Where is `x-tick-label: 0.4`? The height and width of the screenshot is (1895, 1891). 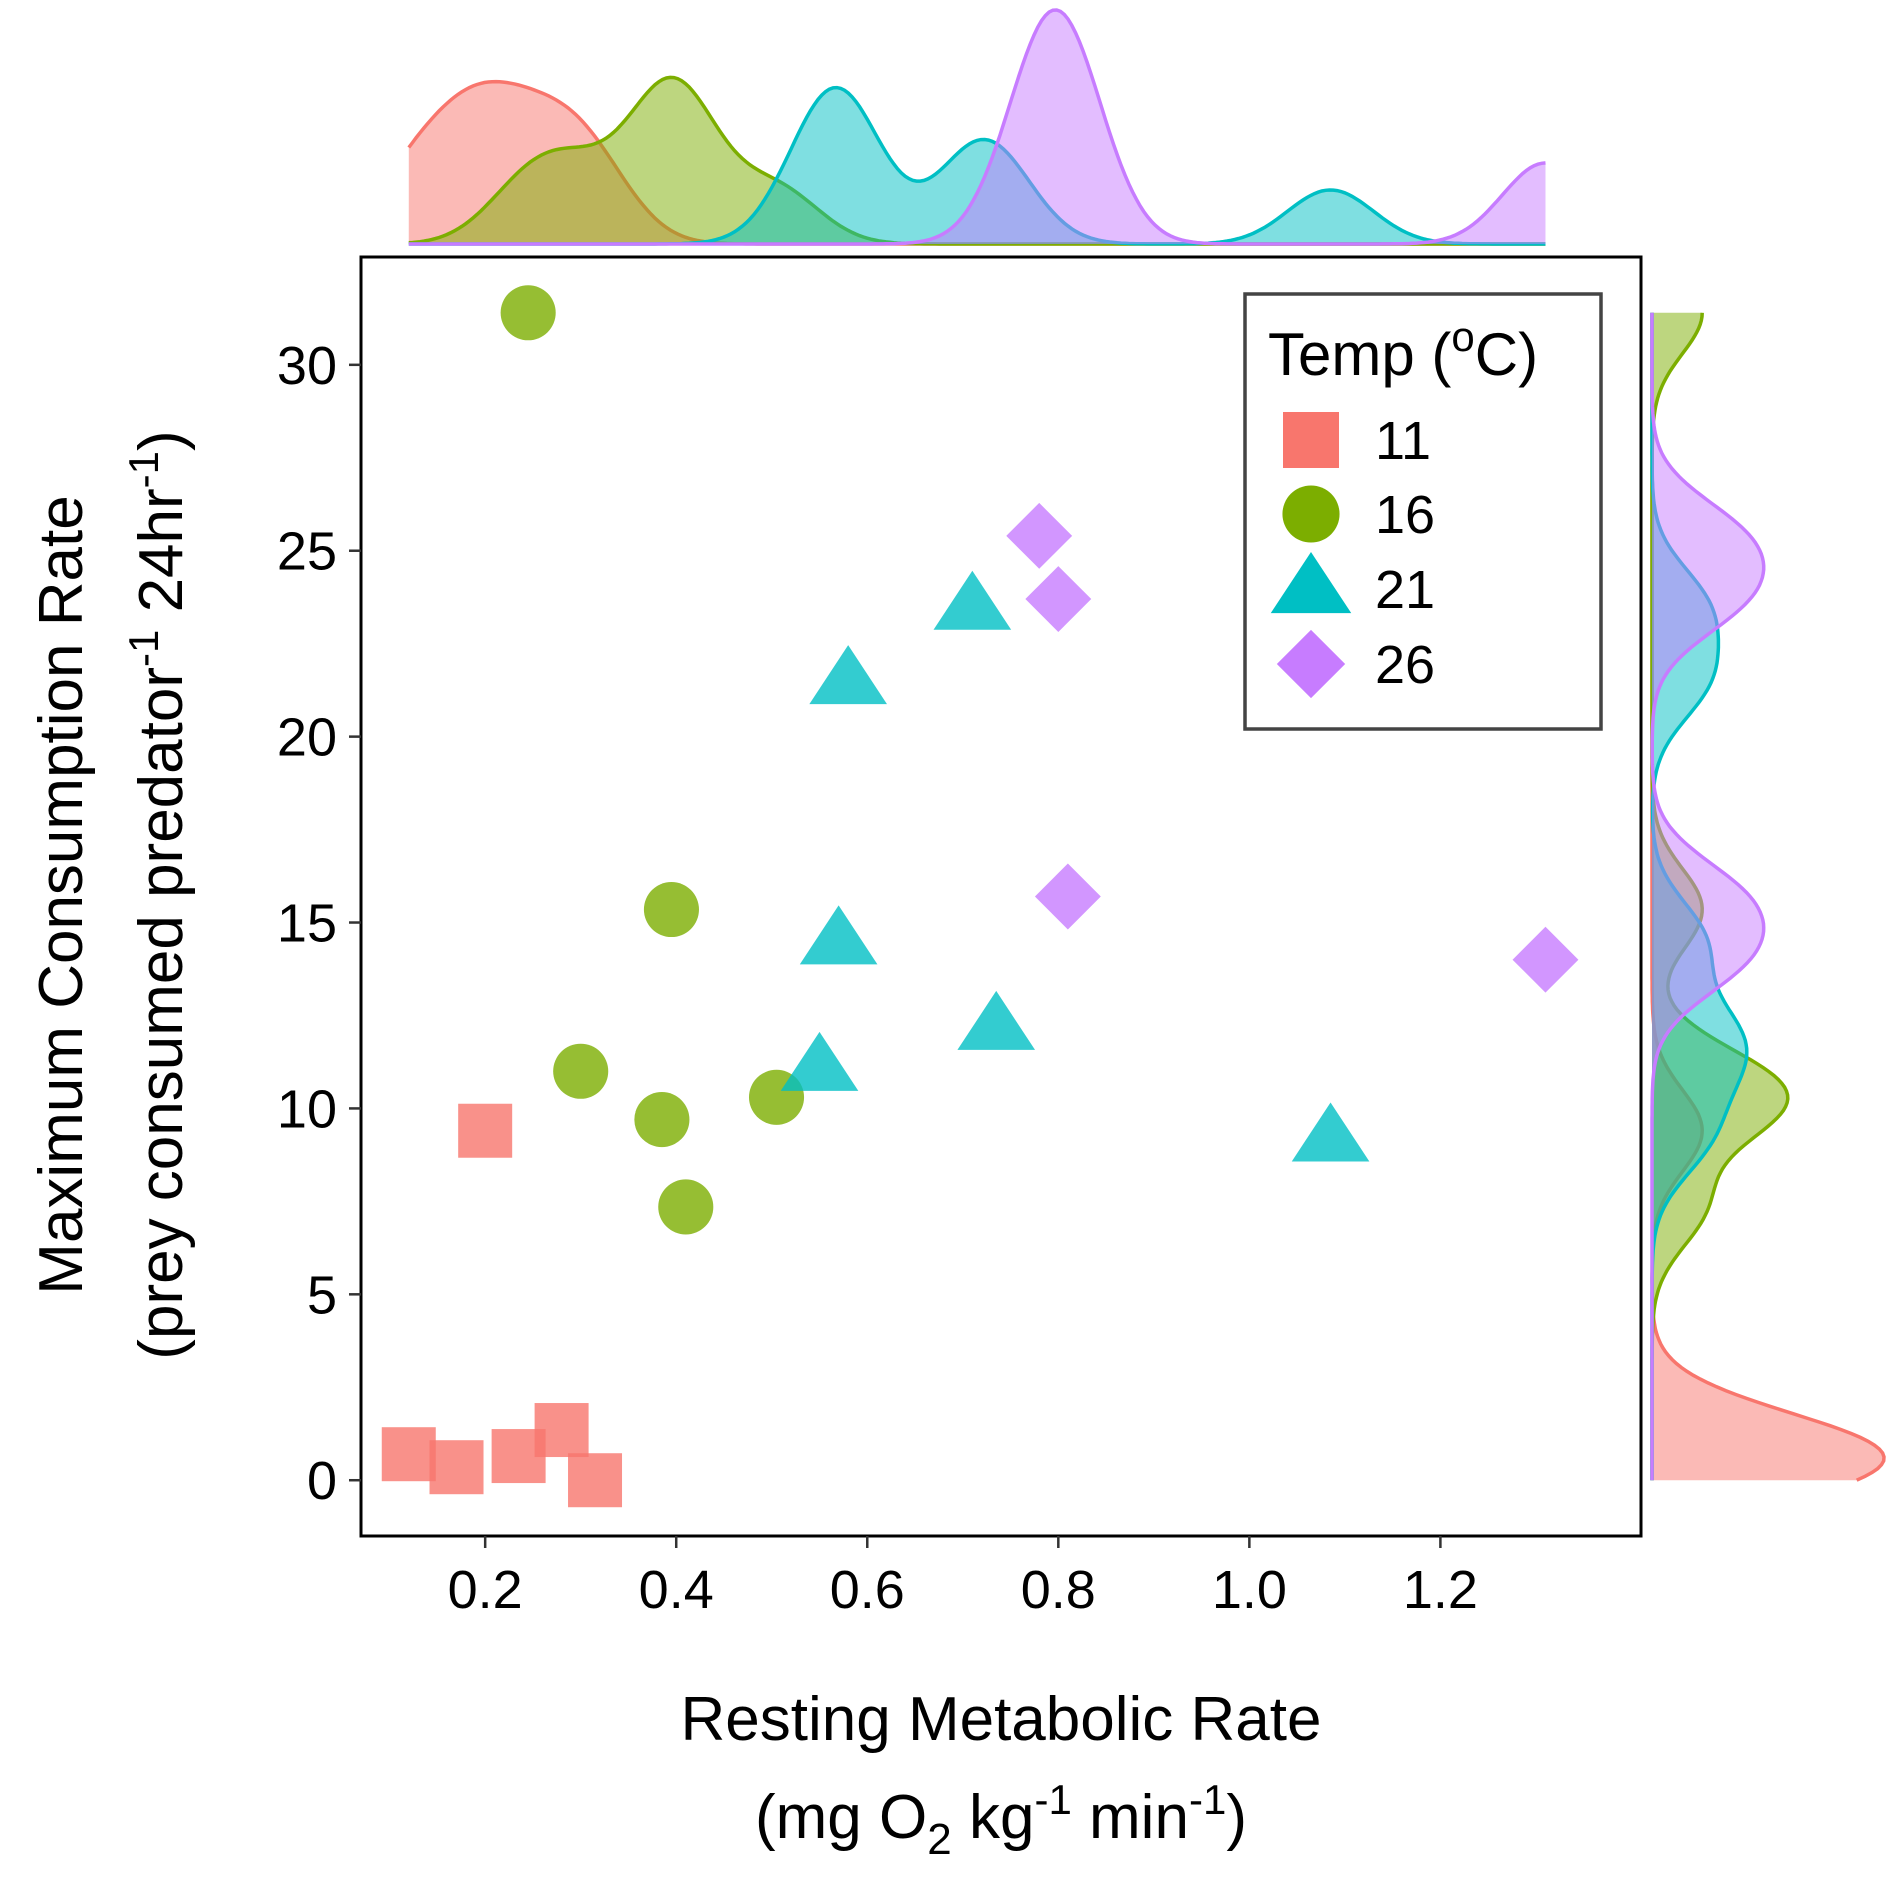
x-tick-label: 0.4 is located at coordinates (676, 1590).